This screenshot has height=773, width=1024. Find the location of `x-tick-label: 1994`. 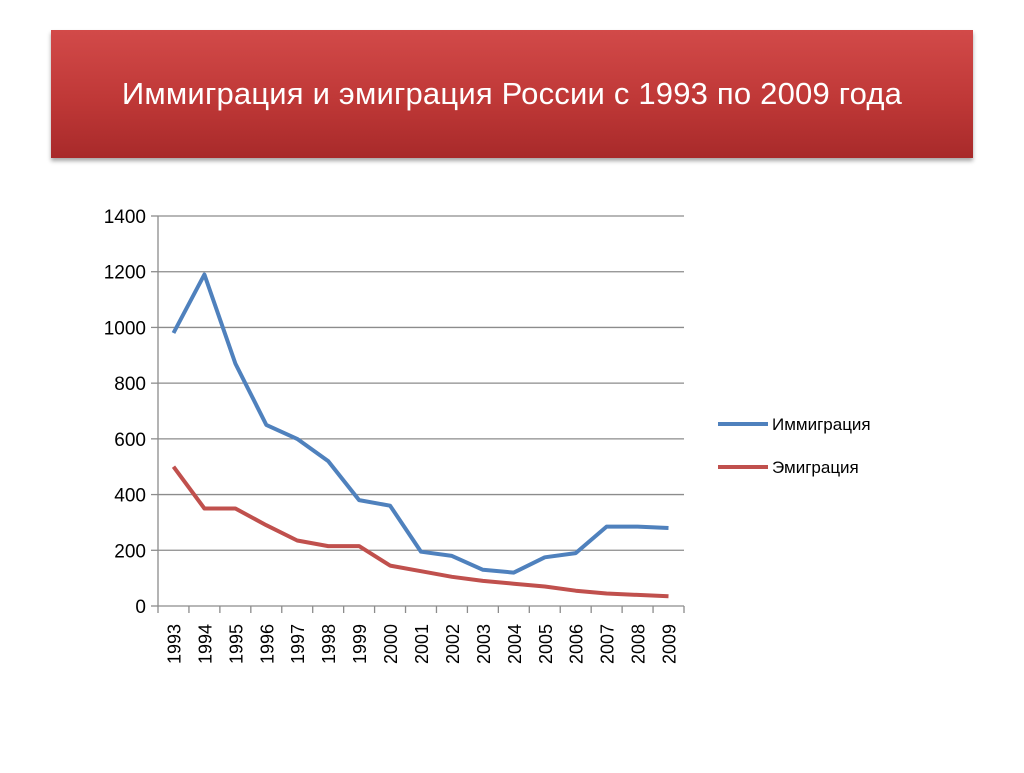

x-tick-label: 1994 is located at coordinates (205, 644).